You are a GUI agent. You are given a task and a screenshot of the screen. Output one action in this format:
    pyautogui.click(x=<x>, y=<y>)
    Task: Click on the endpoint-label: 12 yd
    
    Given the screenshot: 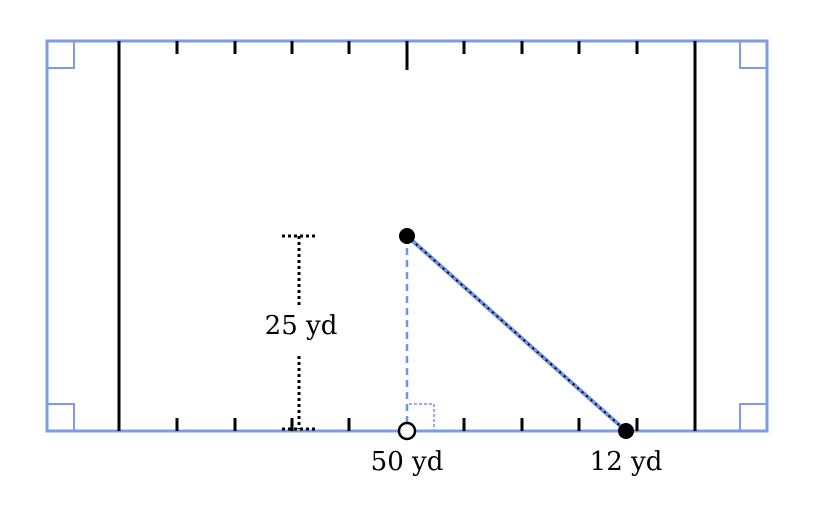 What is the action you would take?
    pyautogui.click(x=626, y=462)
    